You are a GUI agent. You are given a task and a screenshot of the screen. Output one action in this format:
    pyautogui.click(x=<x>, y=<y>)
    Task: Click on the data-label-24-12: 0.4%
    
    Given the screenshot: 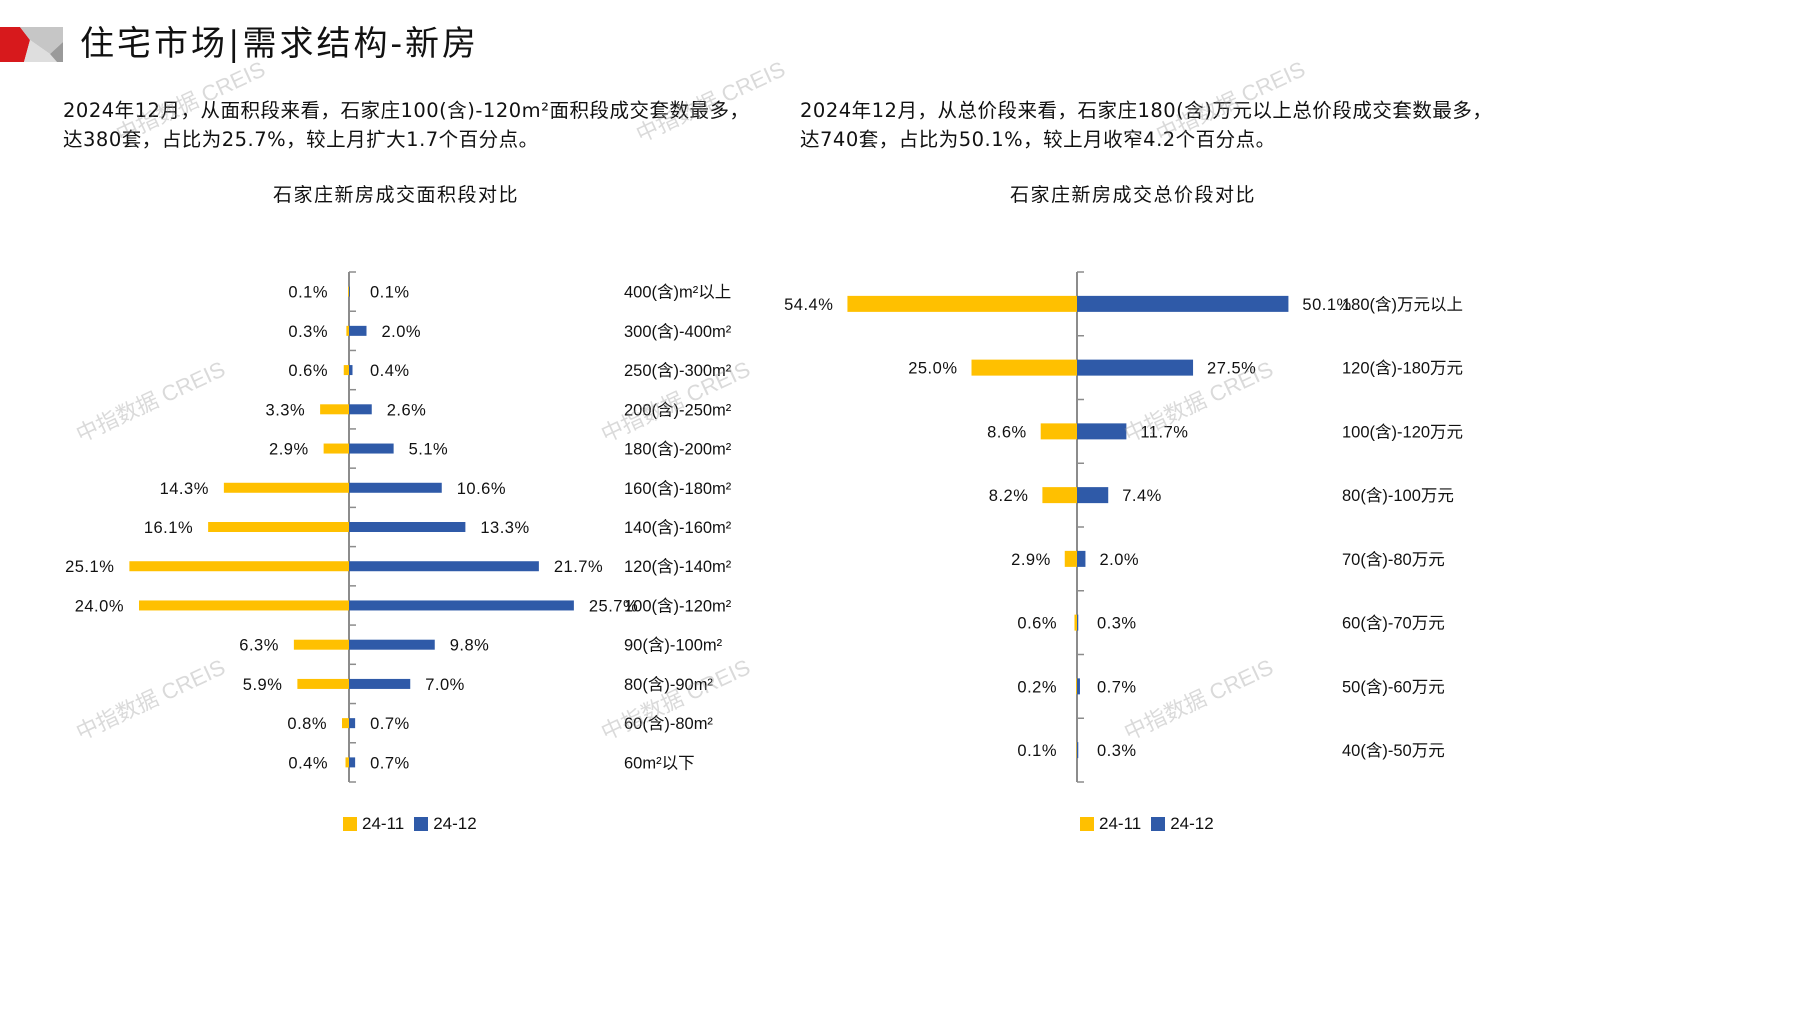 What is the action you would take?
    pyautogui.click(x=390, y=371)
    